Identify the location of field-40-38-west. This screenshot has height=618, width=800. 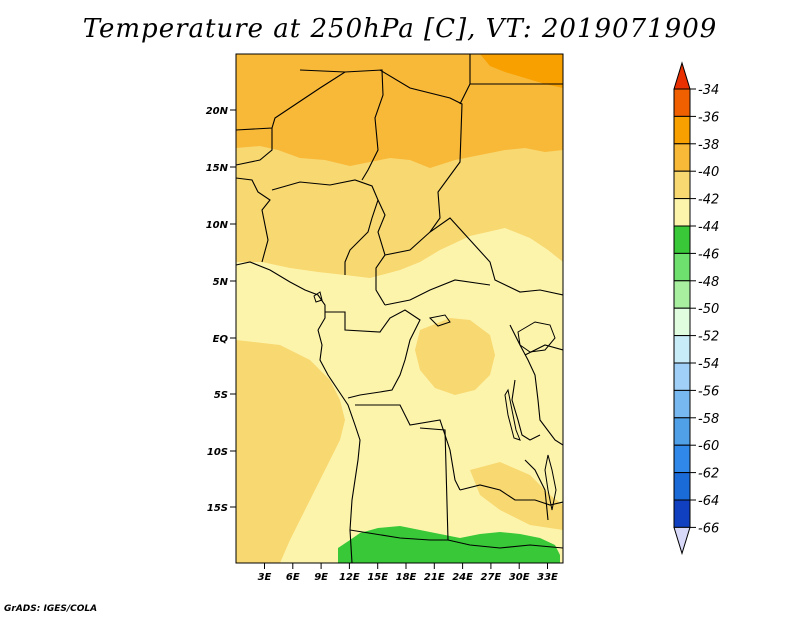
(290, 451).